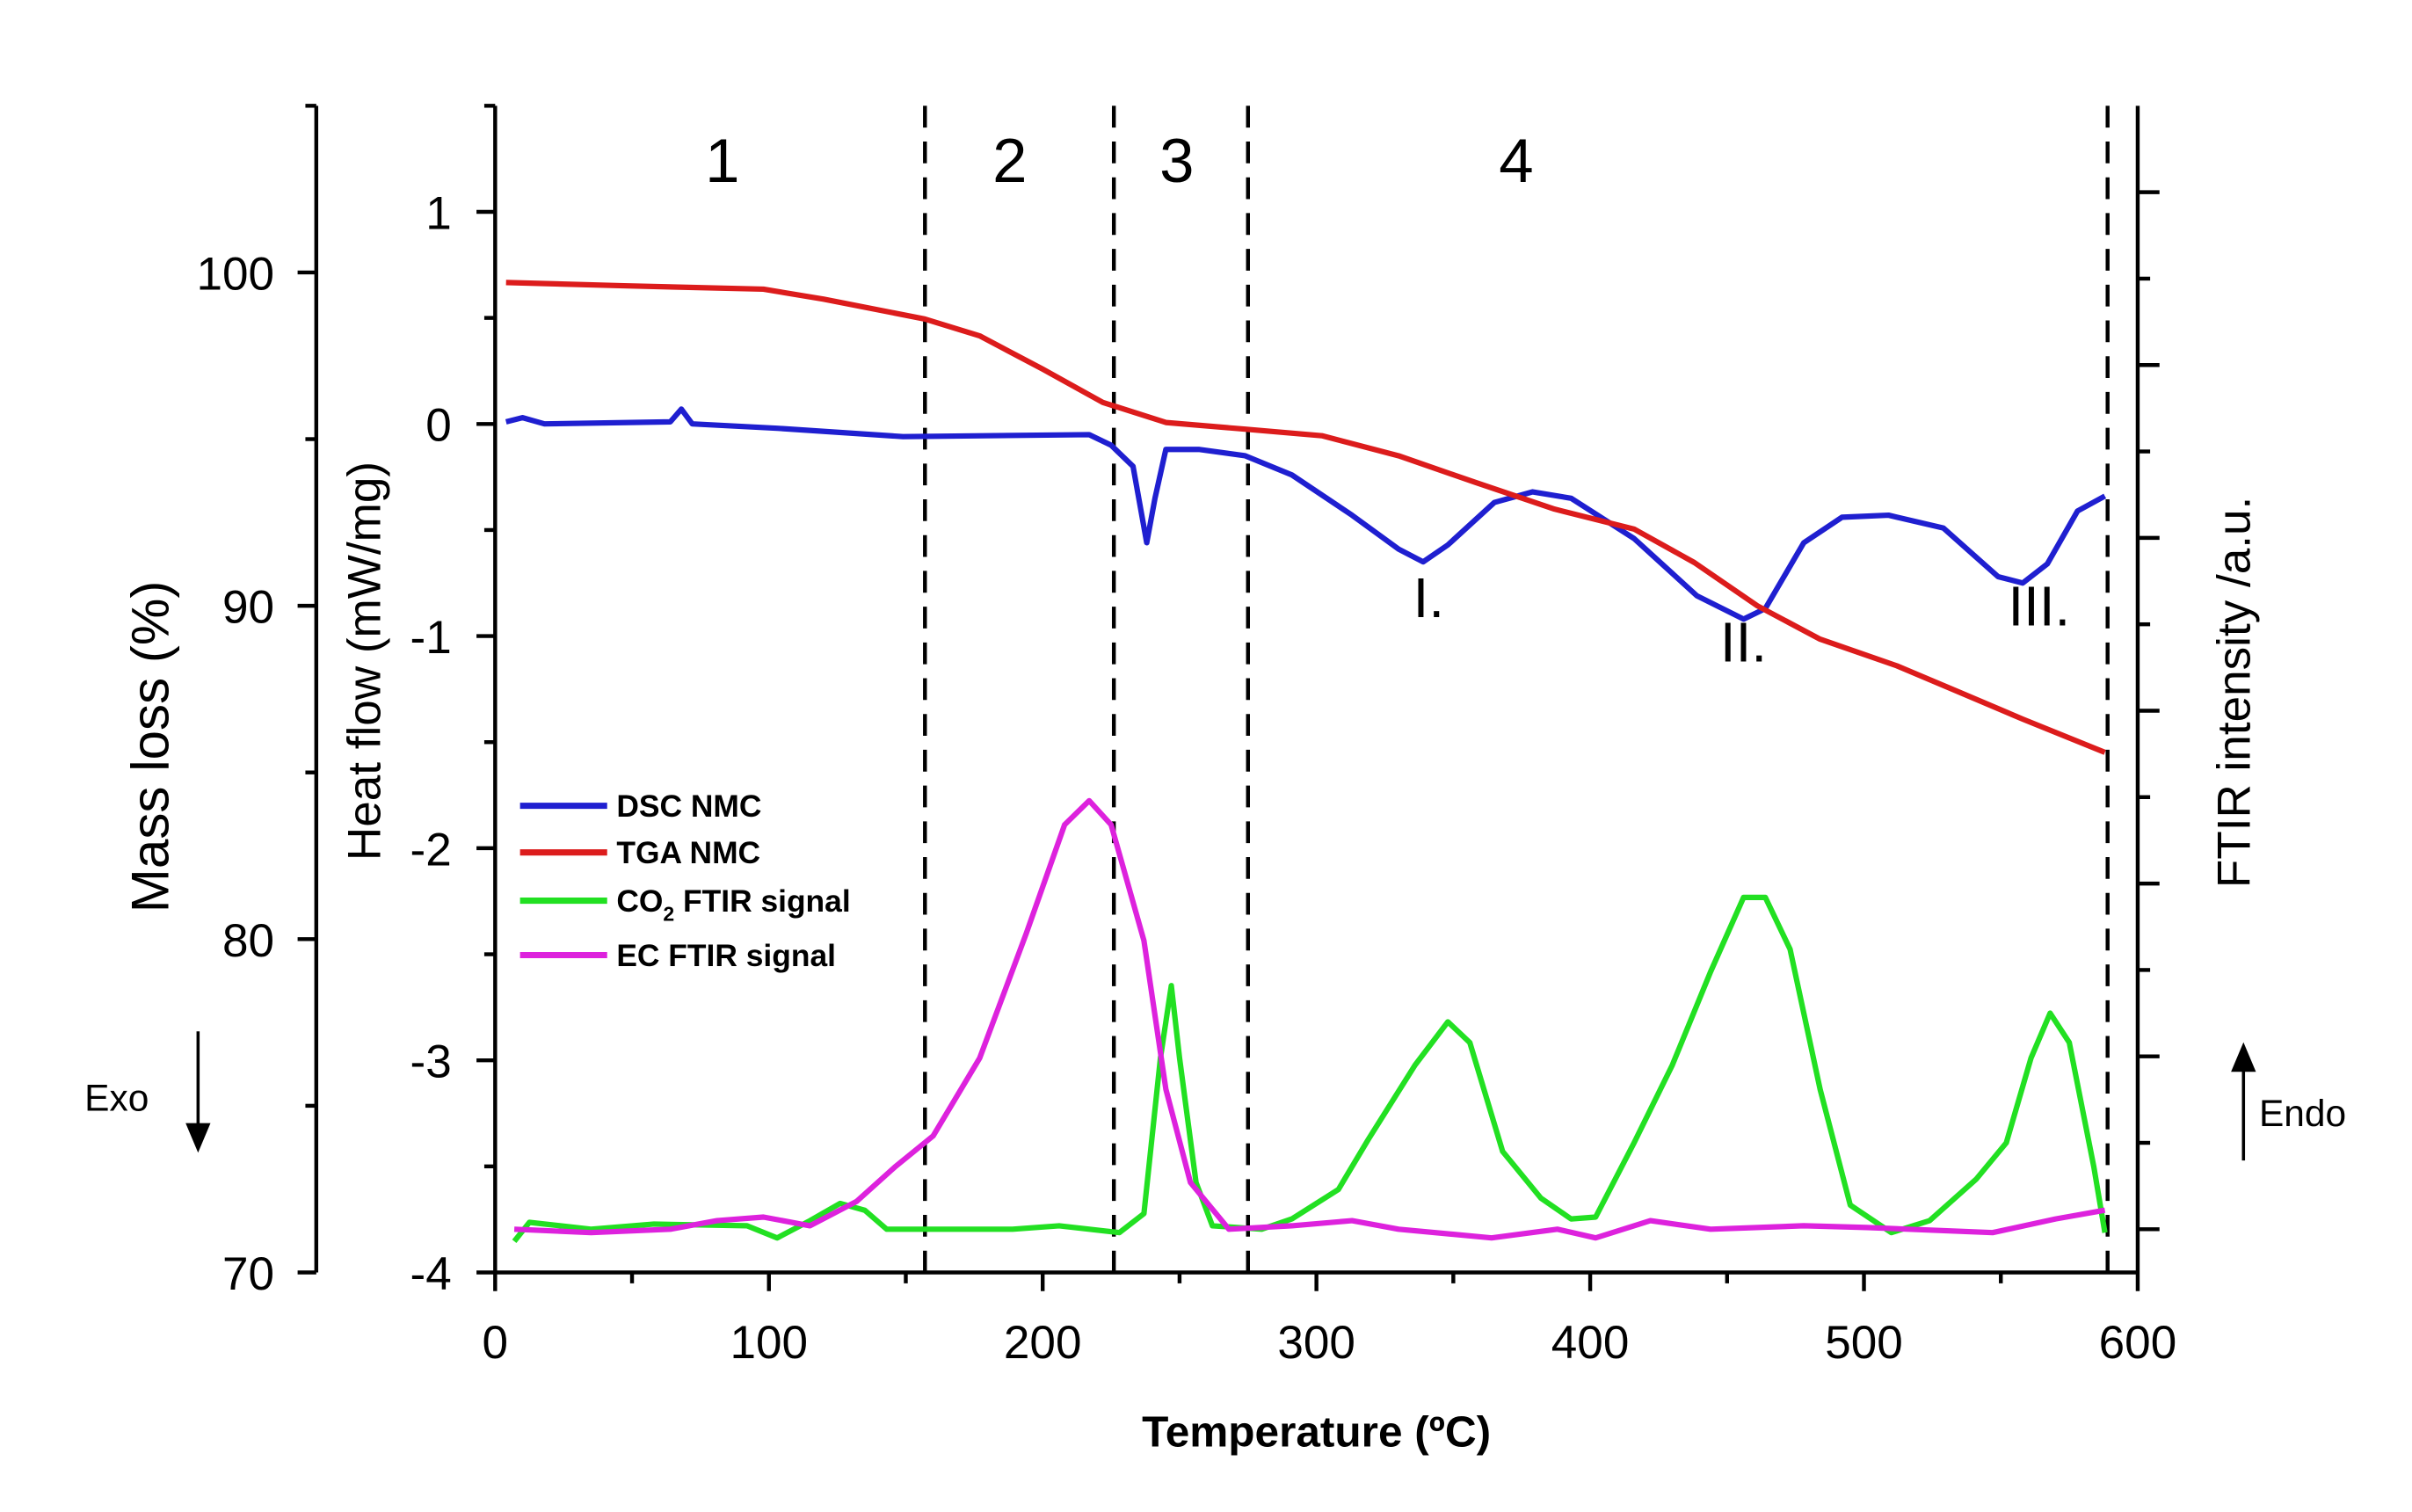 The image size is (2412, 1512). What do you see at coordinates (438, 426) in the screenshot?
I see `heat-tick-label: 0` at bounding box center [438, 426].